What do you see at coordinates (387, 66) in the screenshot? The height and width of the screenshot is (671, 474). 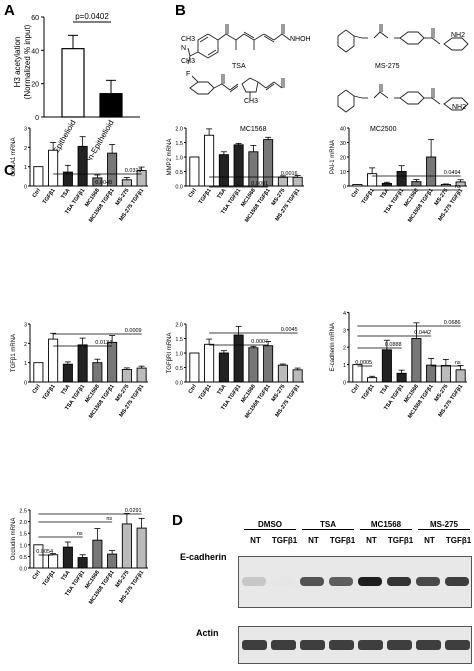 I see `ms275-label: MS-275` at bounding box center [387, 66].